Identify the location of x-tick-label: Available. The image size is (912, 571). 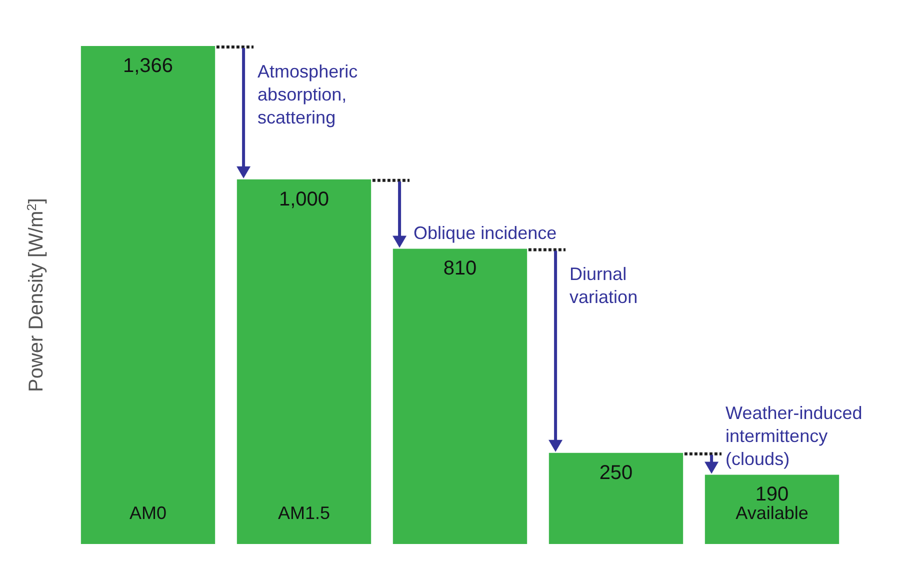
(772, 513).